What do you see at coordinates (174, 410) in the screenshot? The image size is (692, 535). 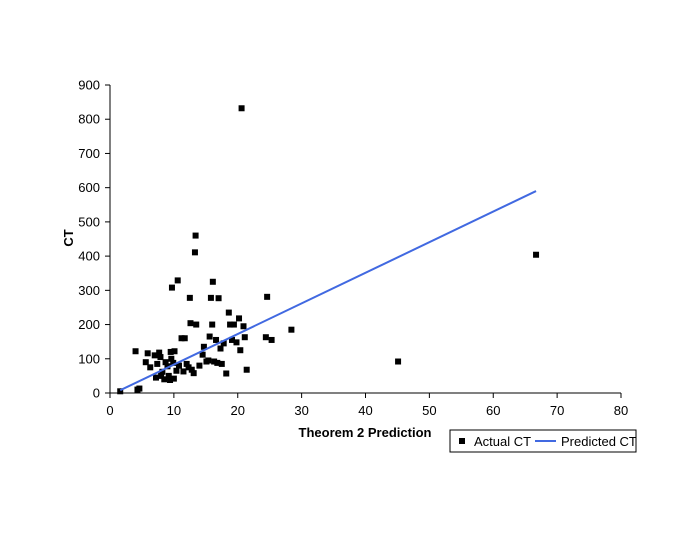 I see `x-tick-label: 10` at bounding box center [174, 410].